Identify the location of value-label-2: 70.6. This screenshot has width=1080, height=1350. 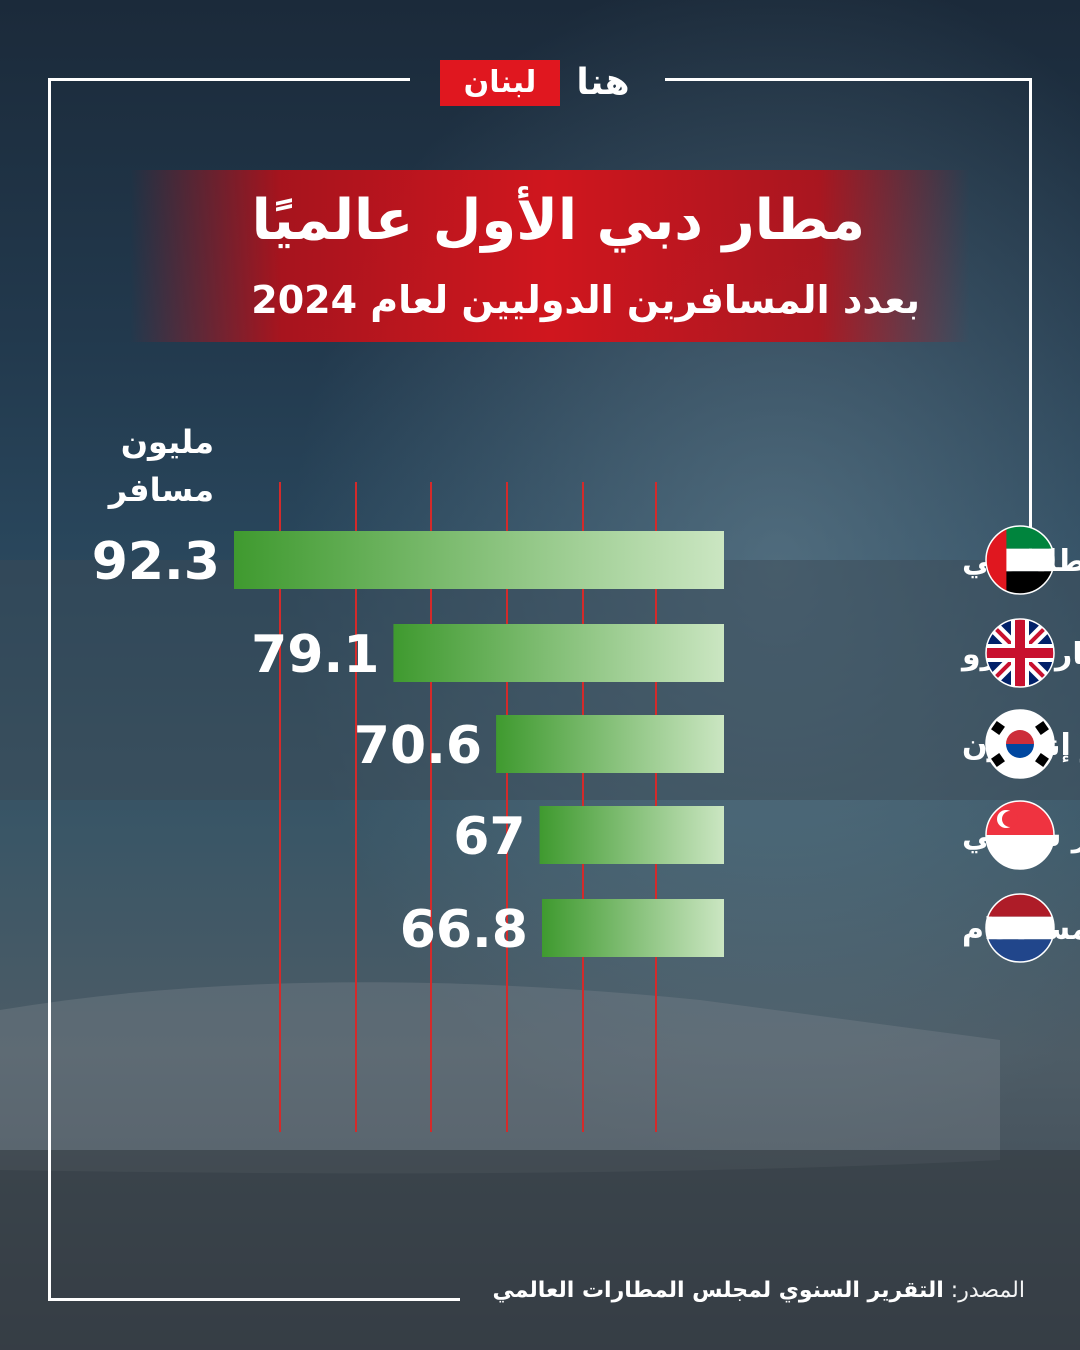
(418, 746).